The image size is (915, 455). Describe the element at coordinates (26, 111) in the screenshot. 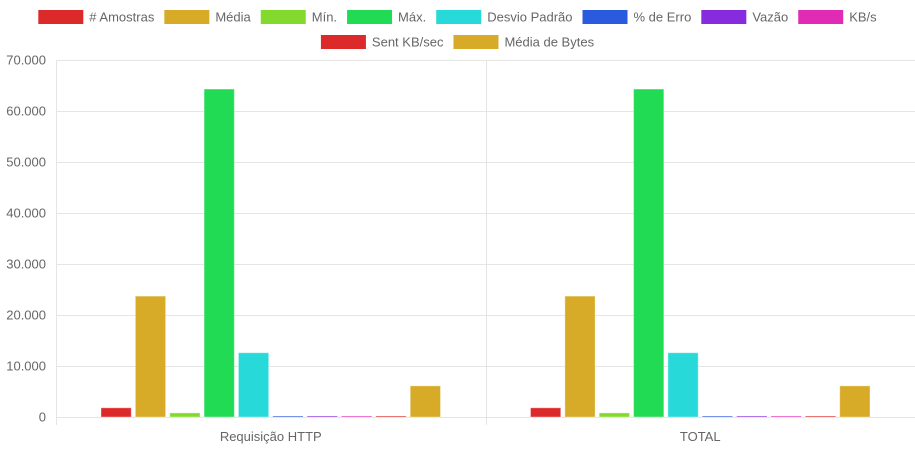

I see `y-tick-label: 60.000` at that location.